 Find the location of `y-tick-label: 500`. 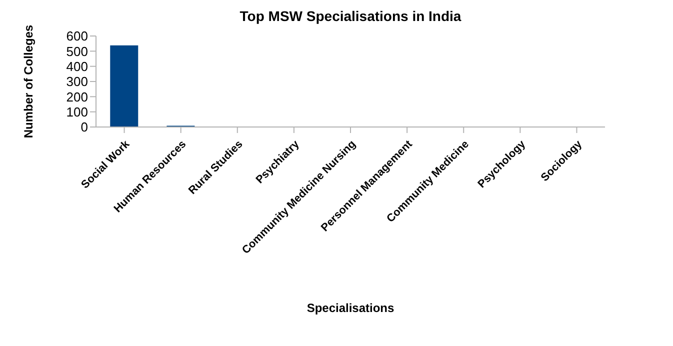

y-tick-label: 500 is located at coordinates (77, 51).